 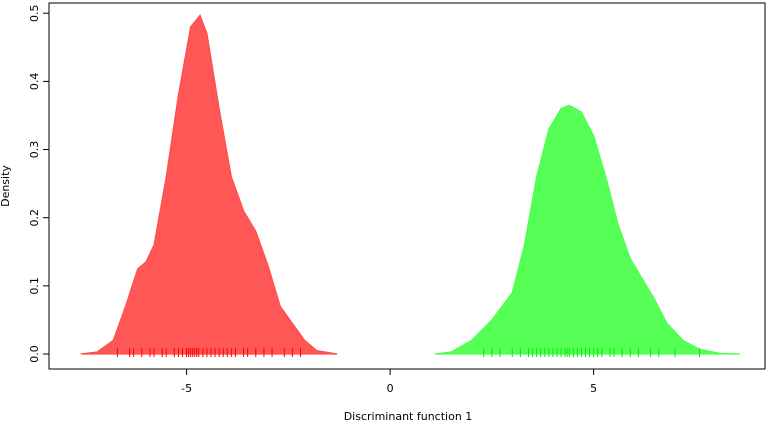 I want to click on y-tick-label: 0.4, so click(x=34, y=82).